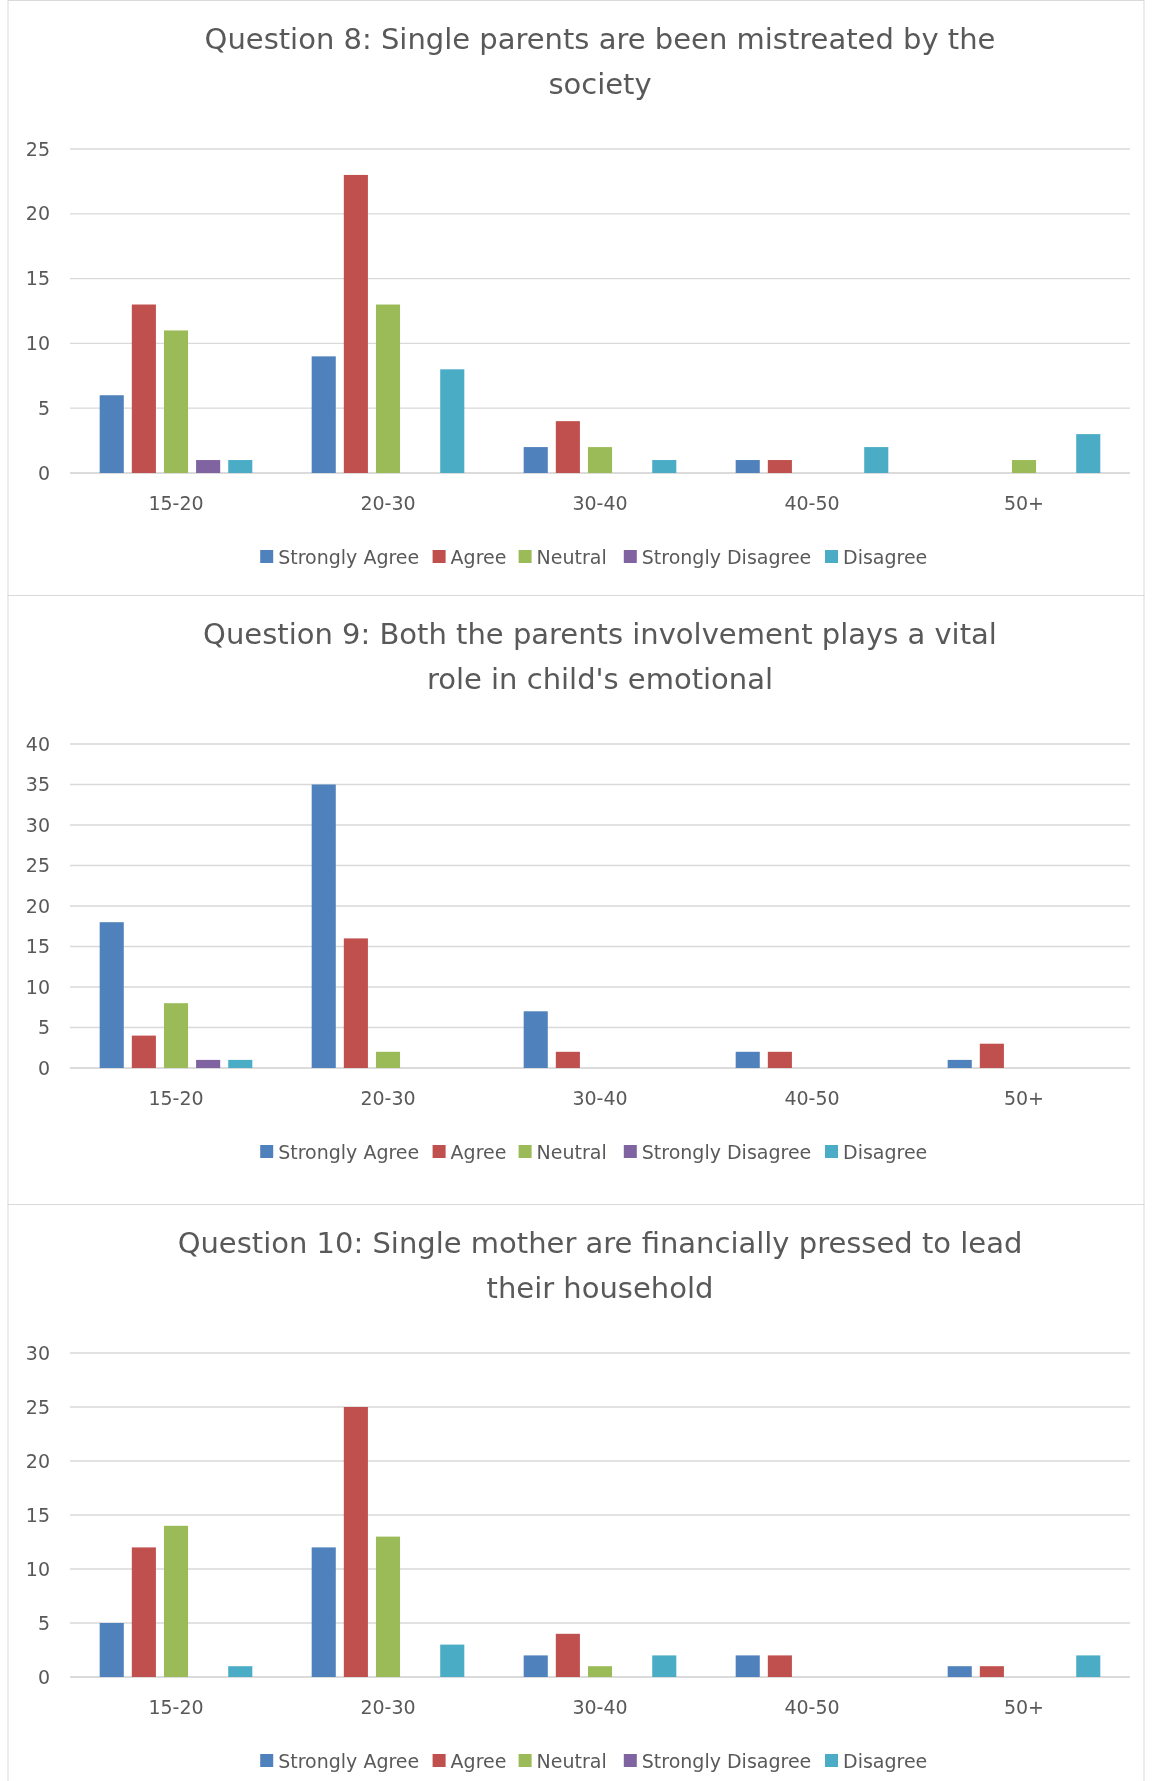 Image resolution: width=1152 pixels, height=1781 pixels. What do you see at coordinates (600, 656) in the screenshot?
I see `chart-title: Question 9: Both the parents involvement plays a vital role in child's emotional` at bounding box center [600, 656].